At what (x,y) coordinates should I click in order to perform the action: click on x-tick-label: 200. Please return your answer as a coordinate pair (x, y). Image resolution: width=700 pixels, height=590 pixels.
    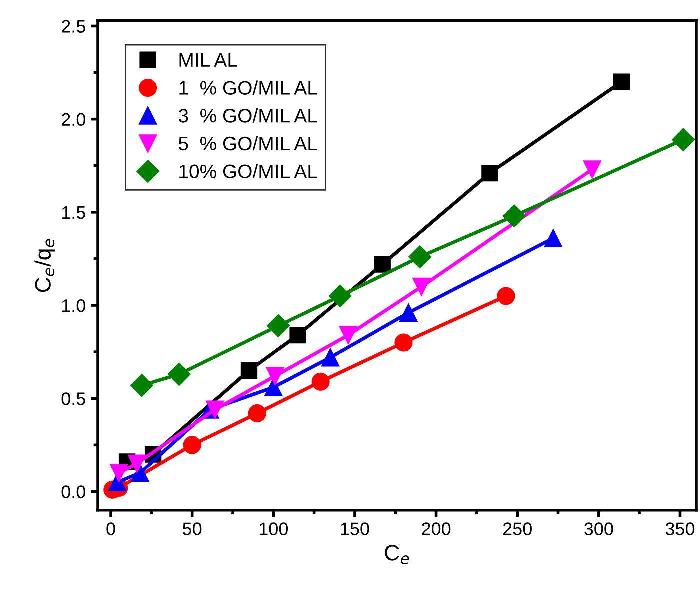
    Looking at the image, I should click on (436, 529).